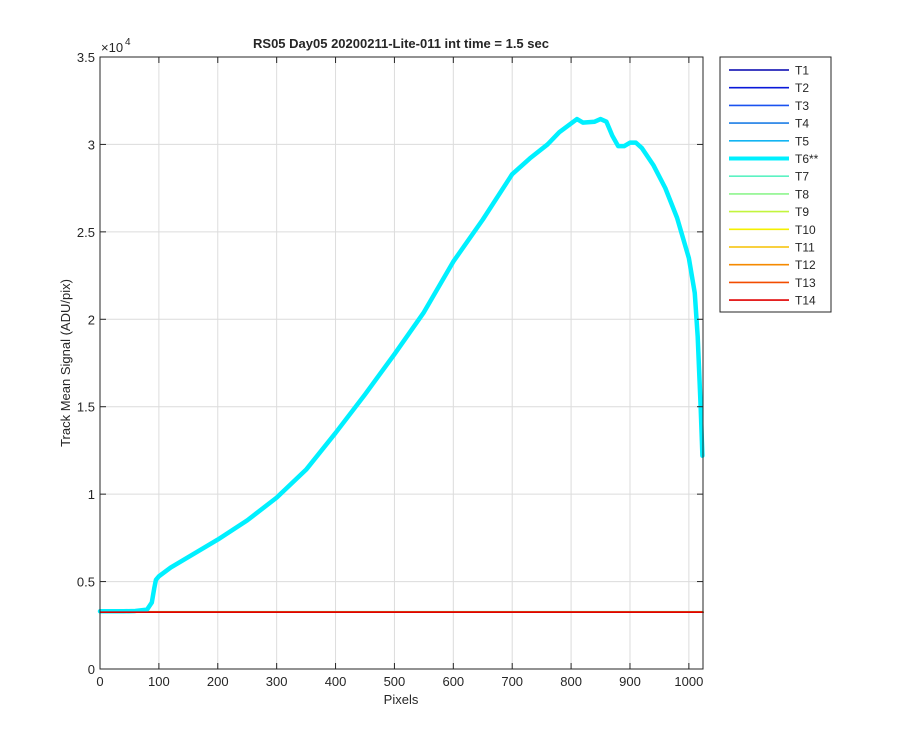 This screenshot has height=755, width=900. What do you see at coordinates (805, 265) in the screenshot?
I see `legend-label: T12` at bounding box center [805, 265].